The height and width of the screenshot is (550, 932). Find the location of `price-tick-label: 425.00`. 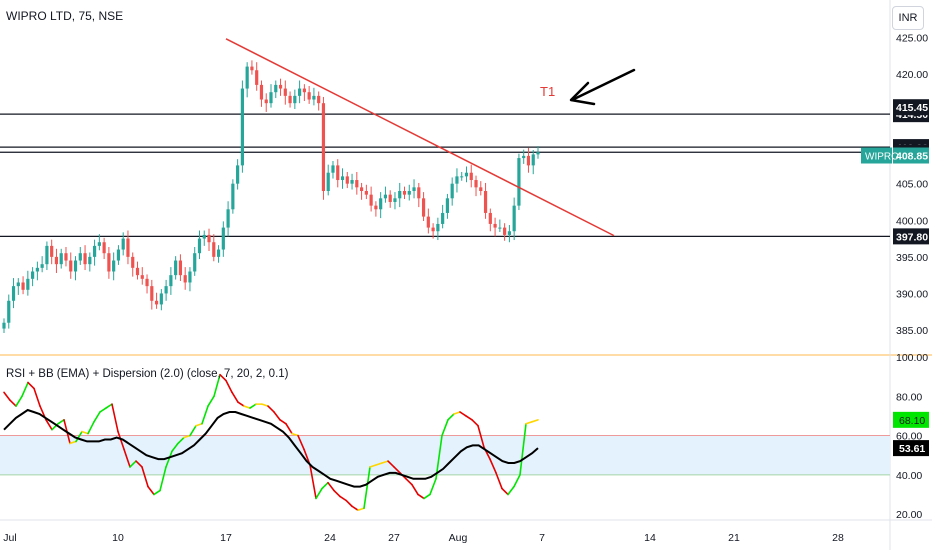

price-tick-label: 425.00 is located at coordinates (912, 38).